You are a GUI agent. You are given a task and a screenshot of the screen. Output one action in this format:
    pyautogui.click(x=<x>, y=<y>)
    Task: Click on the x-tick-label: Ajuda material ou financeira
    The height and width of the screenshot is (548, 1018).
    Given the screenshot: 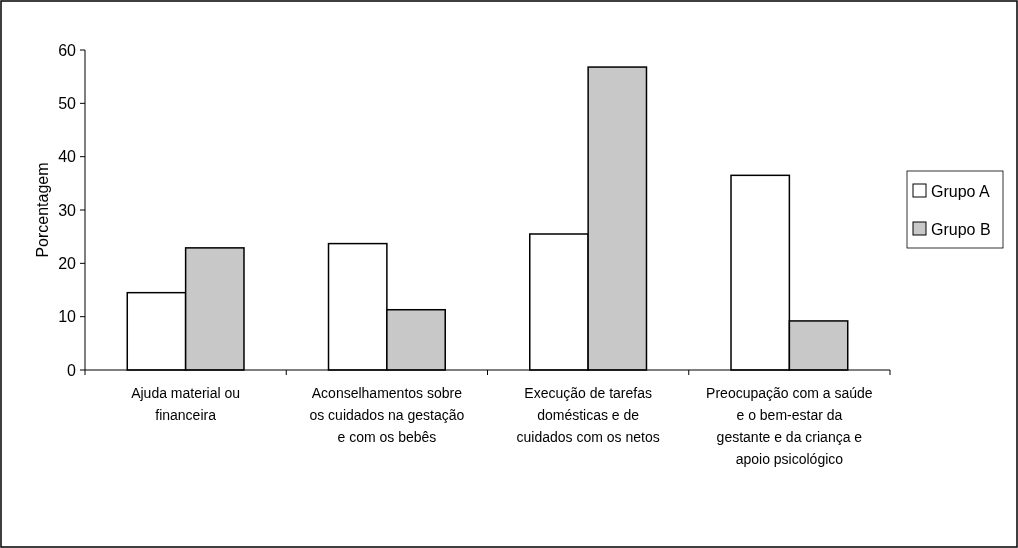 What is the action you would take?
    pyautogui.click(x=186, y=404)
    